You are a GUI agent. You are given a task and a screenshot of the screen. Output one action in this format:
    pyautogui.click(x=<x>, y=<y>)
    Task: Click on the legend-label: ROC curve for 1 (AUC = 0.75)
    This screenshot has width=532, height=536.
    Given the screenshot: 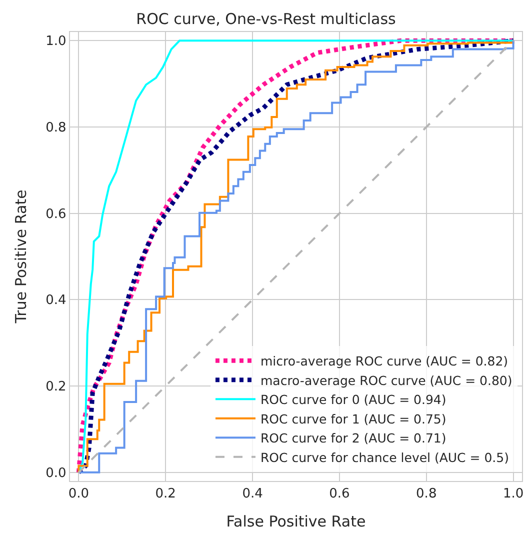 What is the action you would take?
    pyautogui.click(x=353, y=418)
    